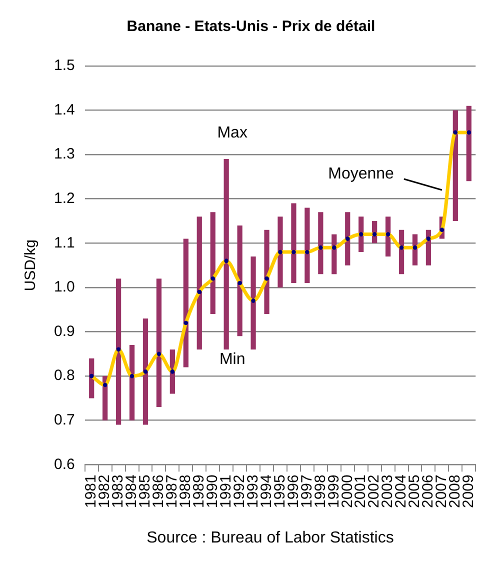 Image resolution: width=490 pixels, height=567 pixels. Describe the element at coordinates (232, 359) in the screenshot. I see `annotation: Min` at that location.